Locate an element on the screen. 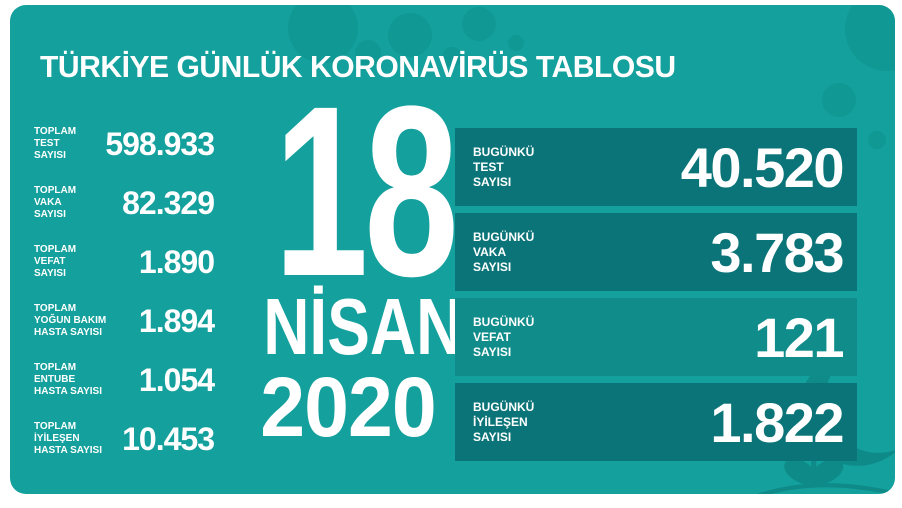  stat-label: BUGÜNKÜ İYİLEŞEN SAYISI is located at coordinates (503, 422).